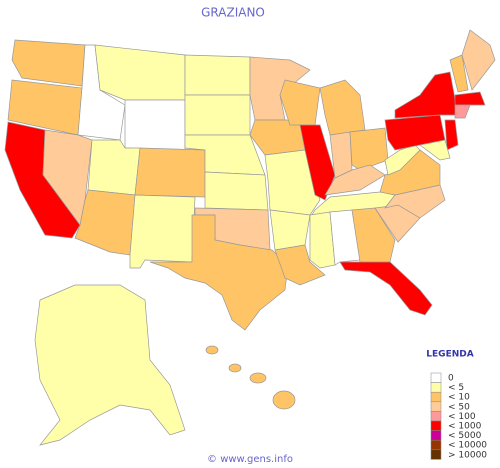 This screenshot has width=500, height=468. I want to click on legend-label: < 5000, so click(465, 436).